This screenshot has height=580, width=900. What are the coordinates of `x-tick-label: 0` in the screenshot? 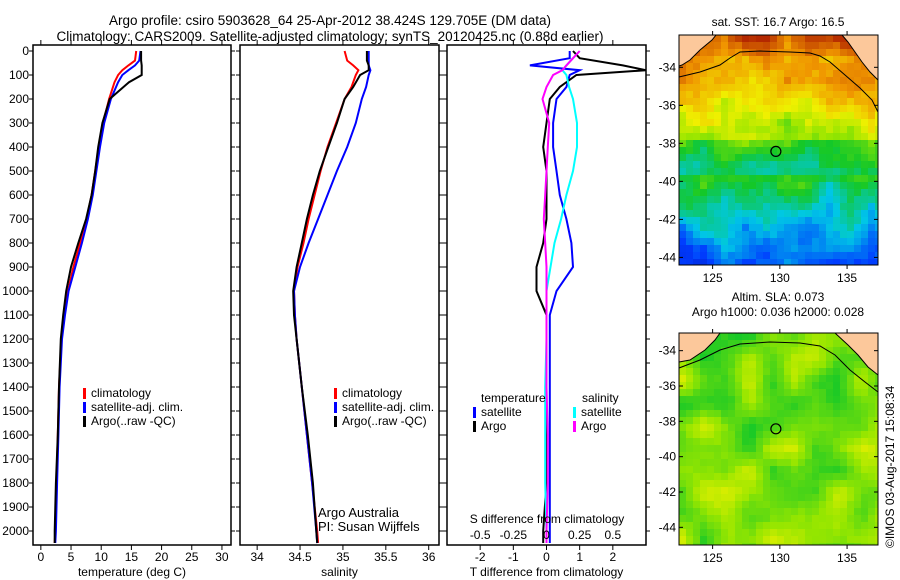 It's located at (41, 557).